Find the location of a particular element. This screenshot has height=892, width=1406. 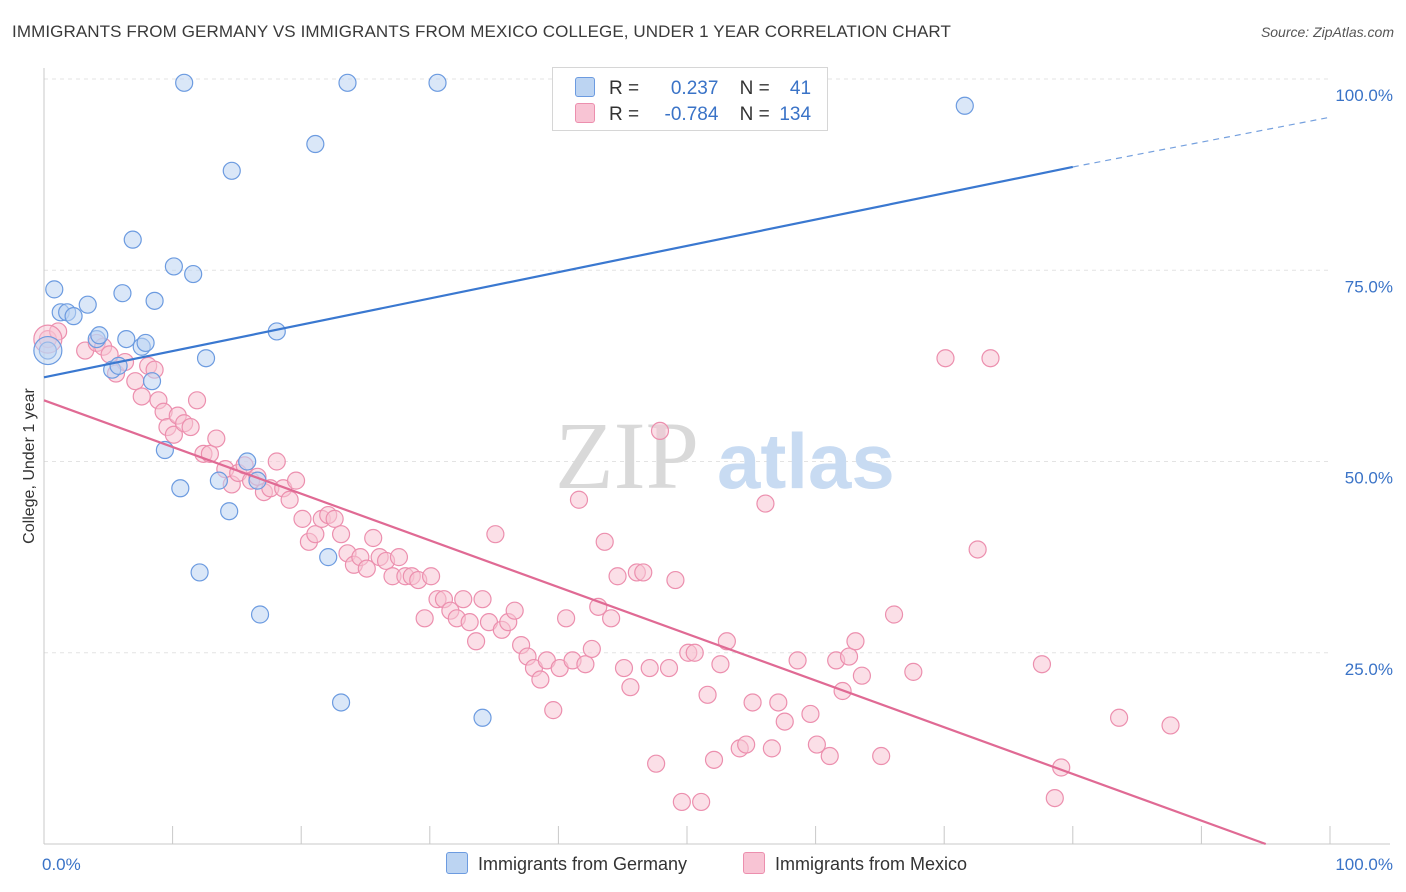

y-tick-label-2: 75.0% is located at coordinates (1369, 286).